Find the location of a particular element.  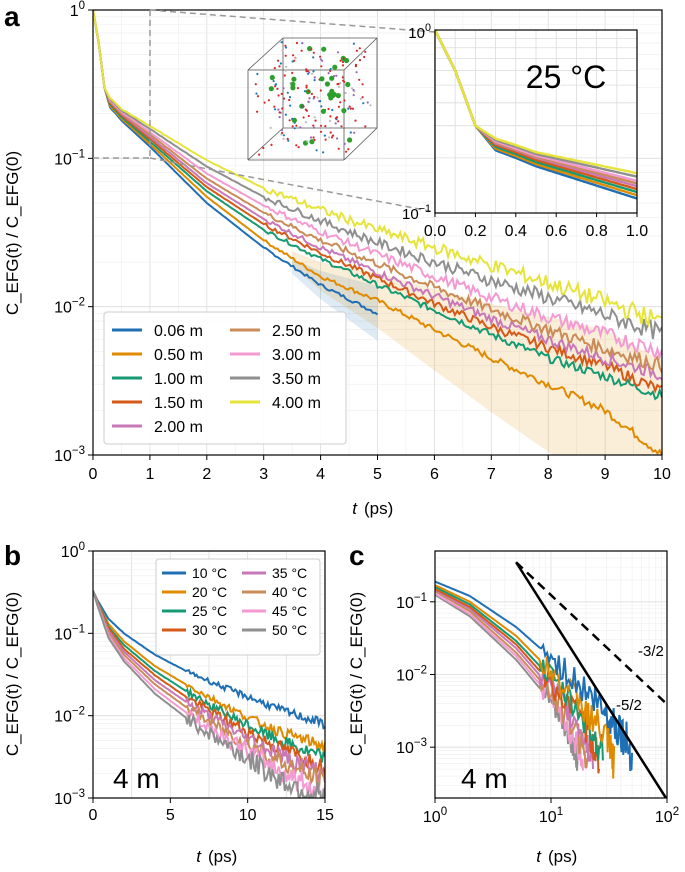

annotation-c: 4 m is located at coordinates (484, 778).